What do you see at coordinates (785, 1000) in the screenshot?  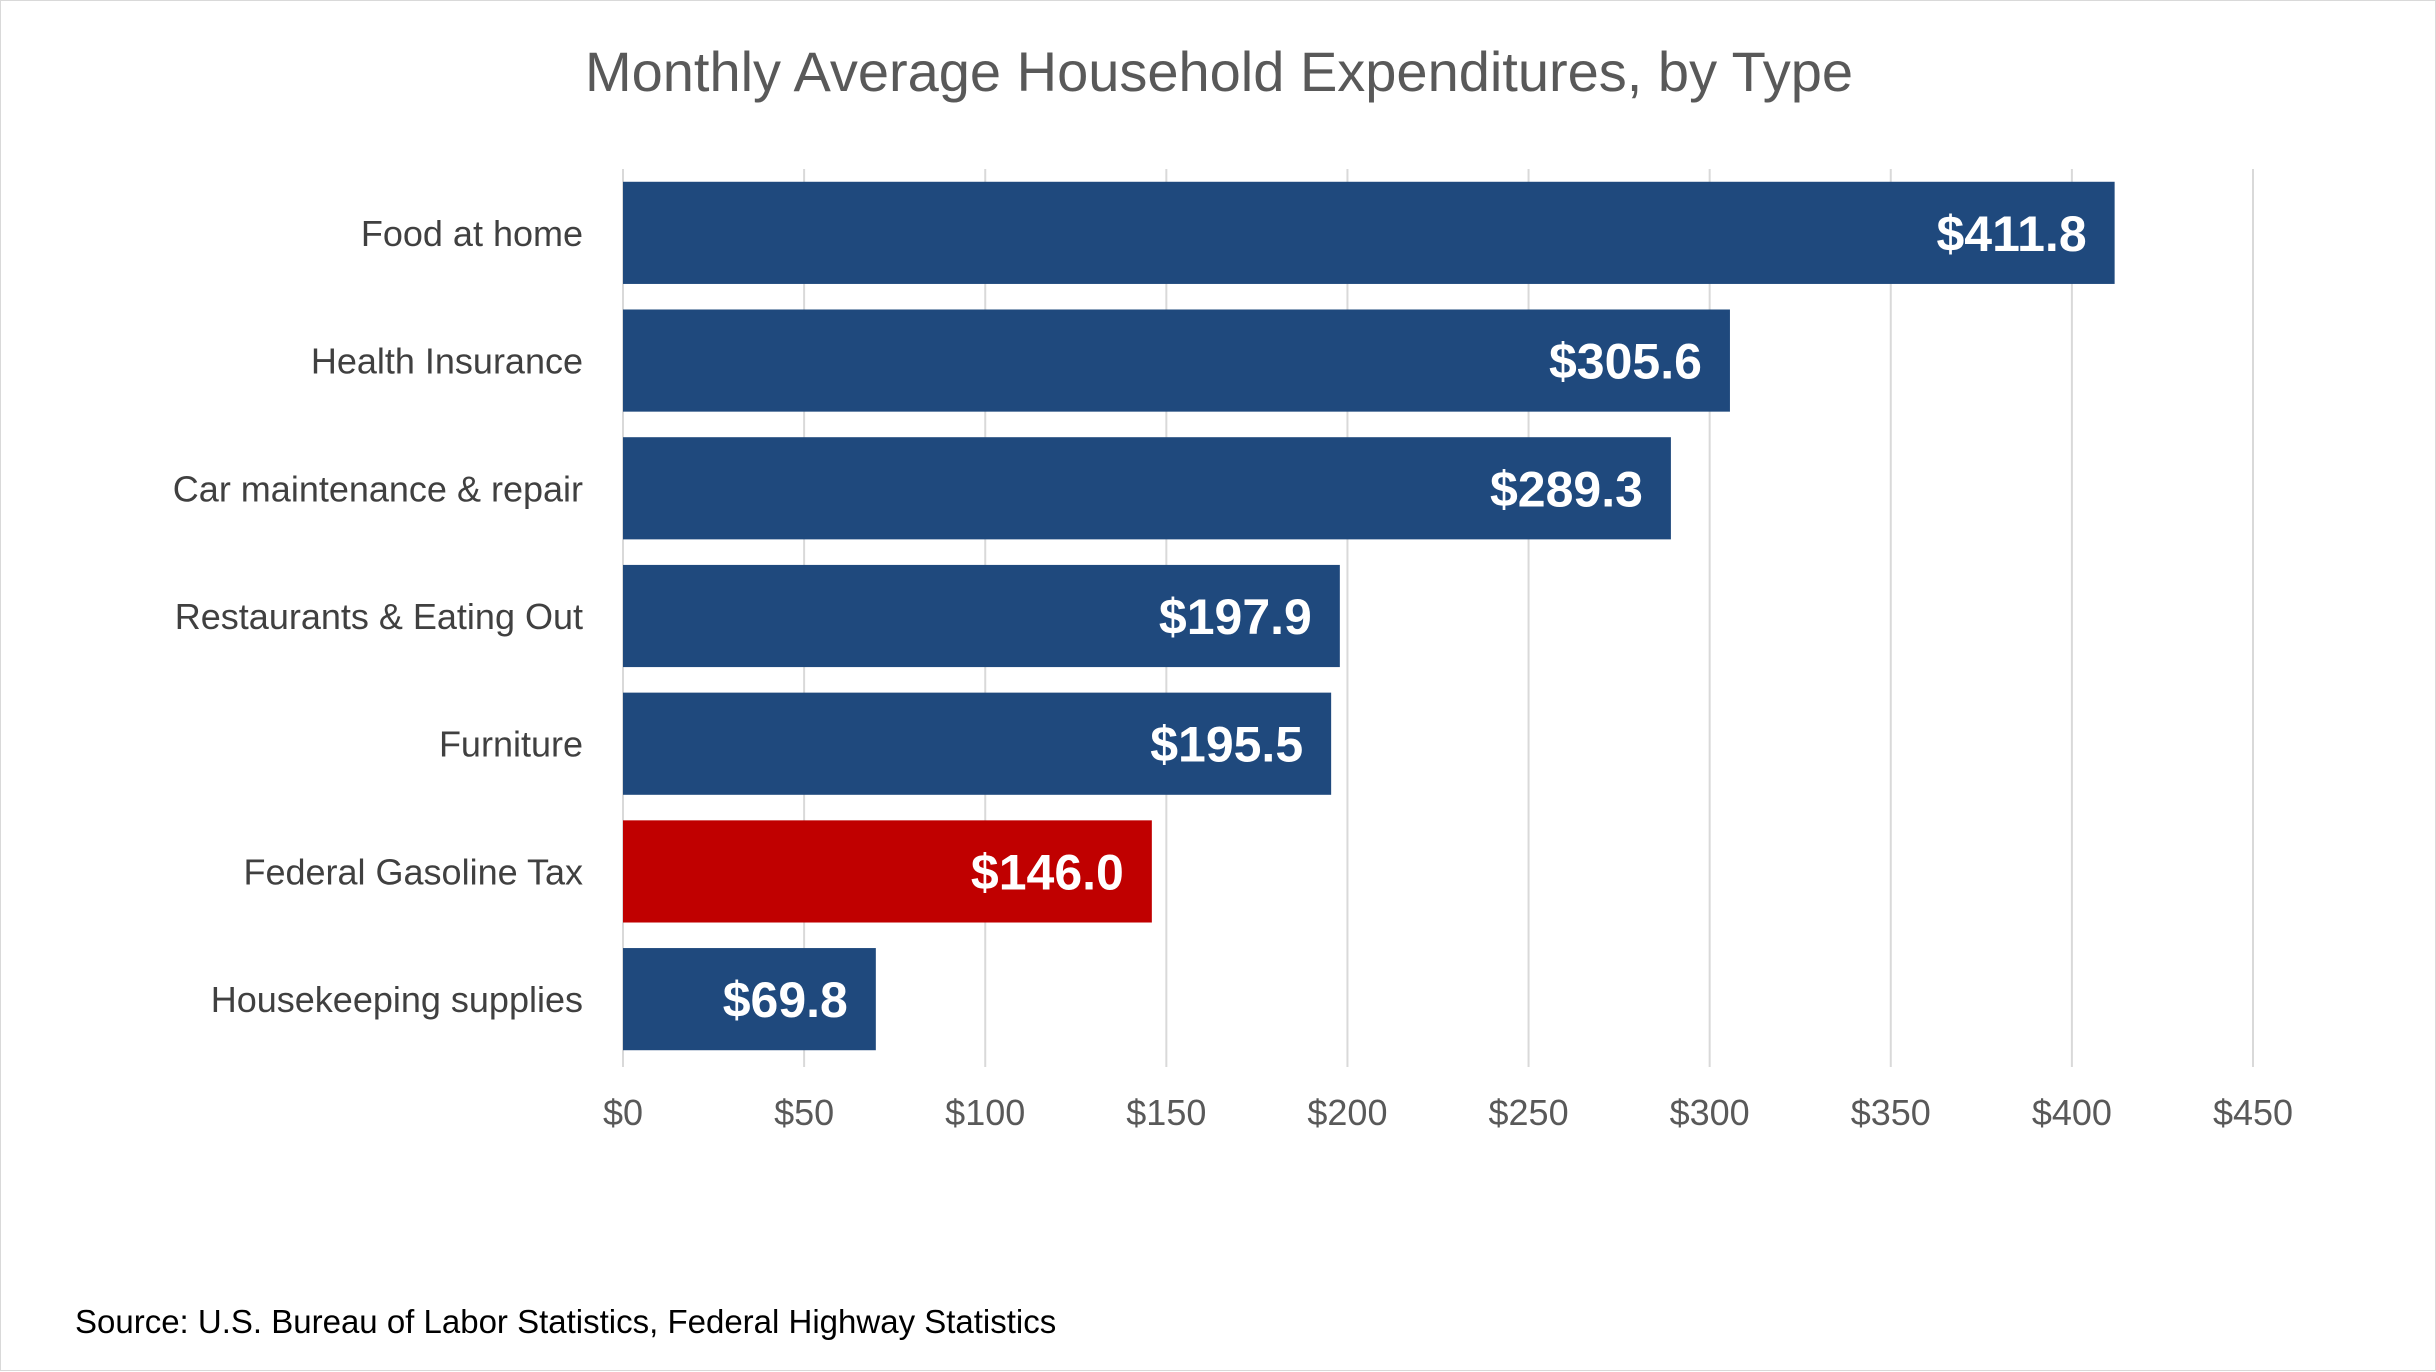 I see `bar-data-label: $69.8` at bounding box center [785, 1000].